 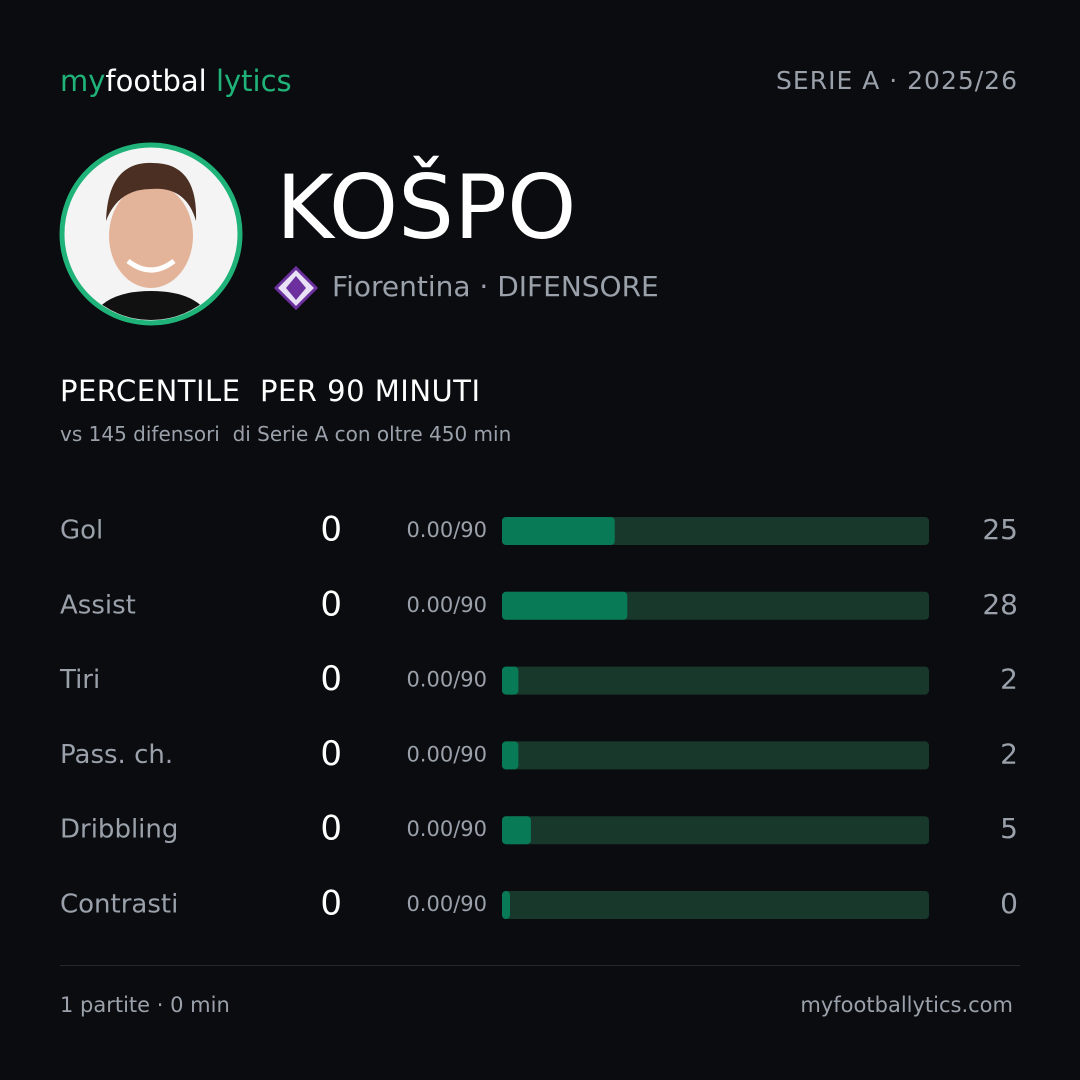 I want to click on team-role: Fiorentina · DIFENSORE, so click(x=495, y=286).